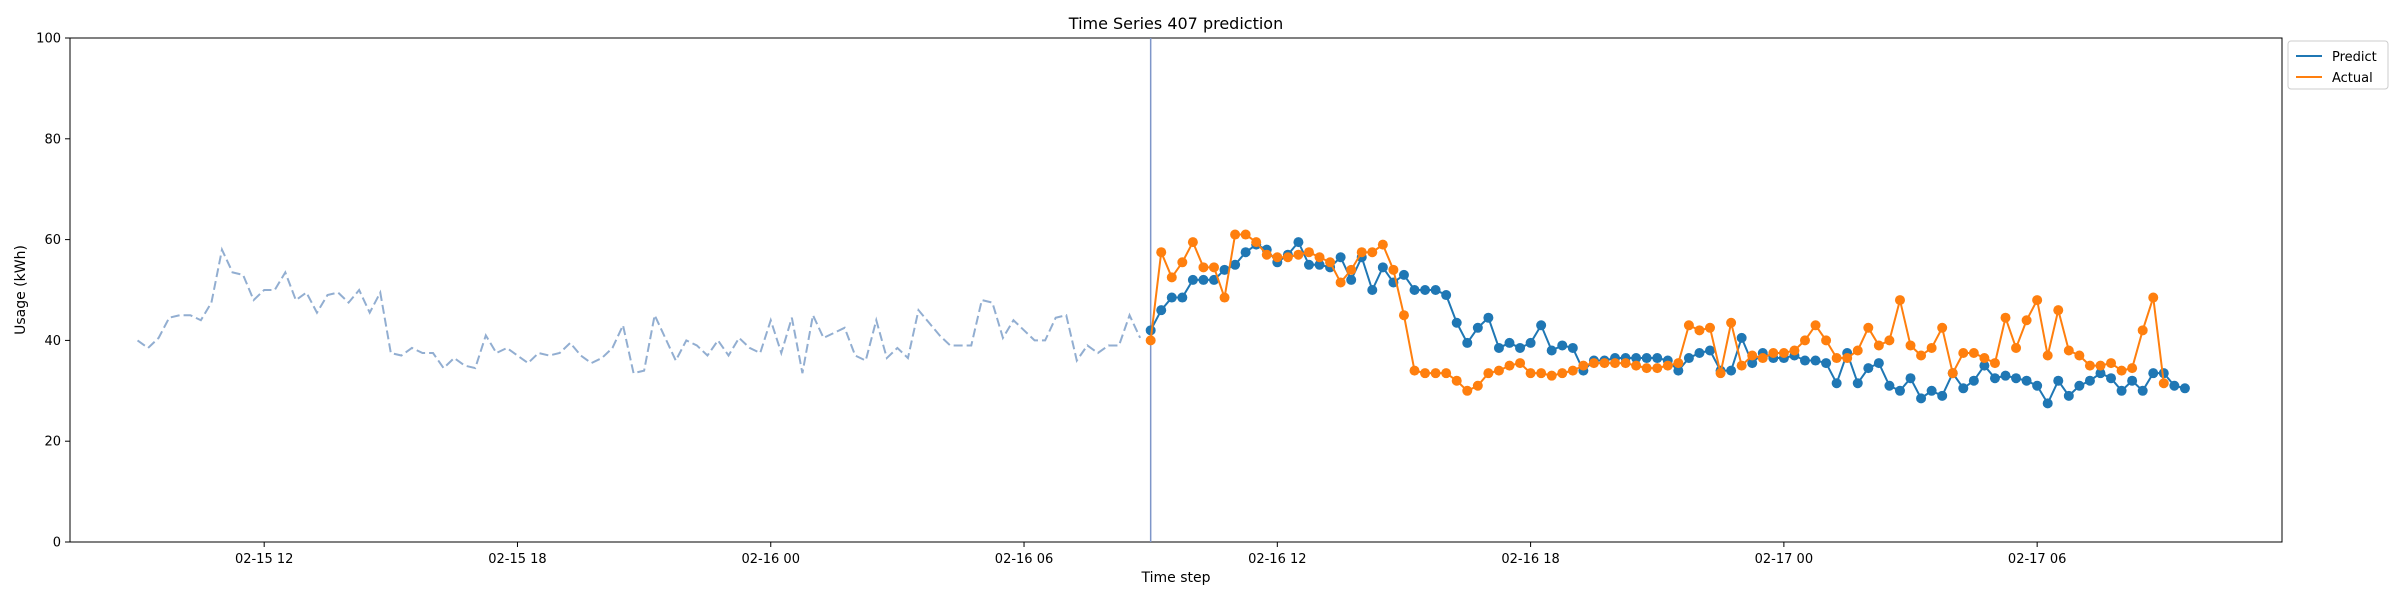  What do you see at coordinates (52, 139) in the screenshot?
I see `y-tick-label: 80` at bounding box center [52, 139].